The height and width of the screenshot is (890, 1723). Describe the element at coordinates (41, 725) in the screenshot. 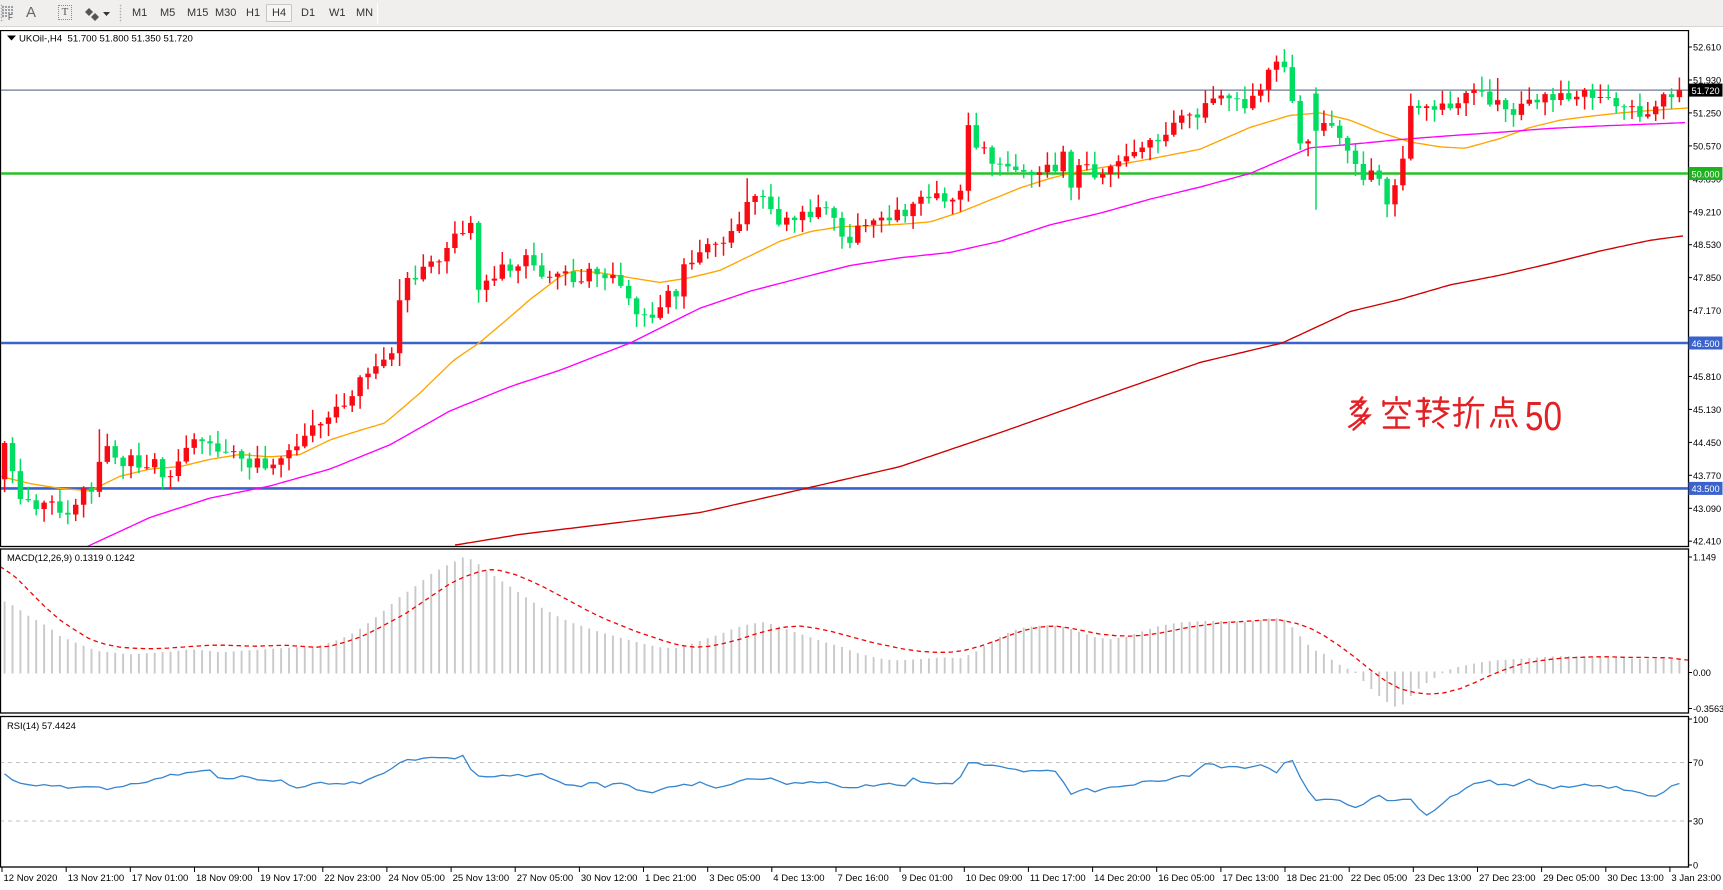

I see `svg-text: RSI(14) 57.4424` at that location.